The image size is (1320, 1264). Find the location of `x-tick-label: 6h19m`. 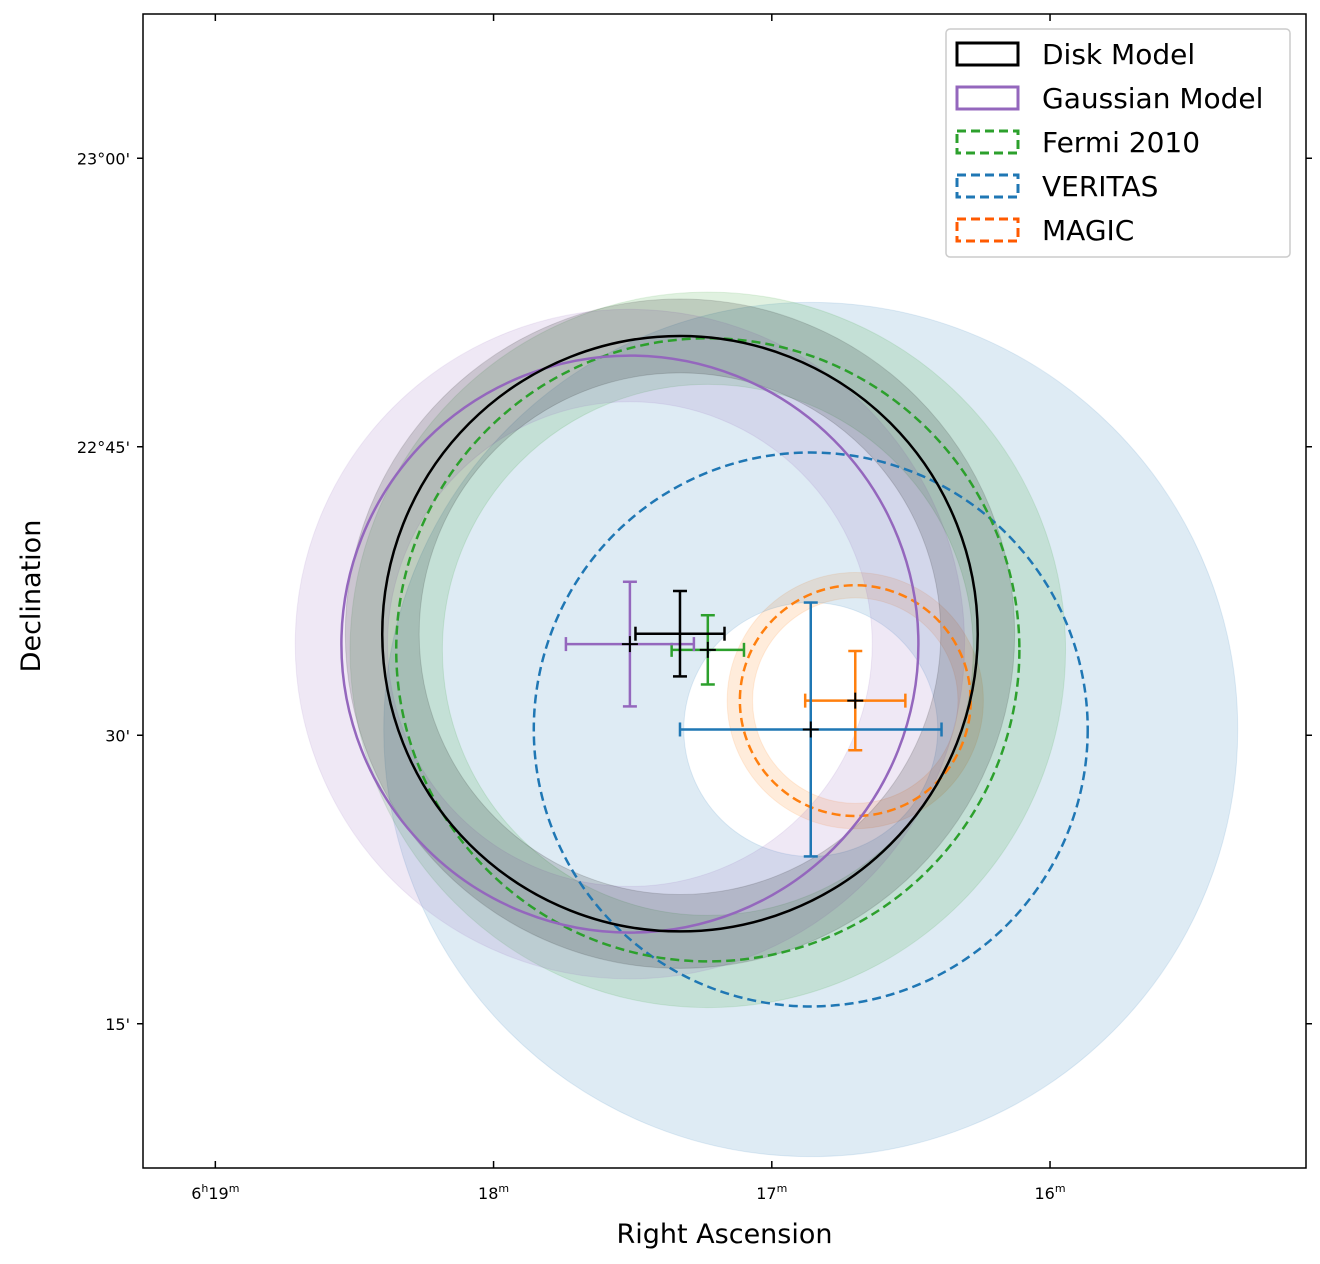

x-tick-label: 6h19m is located at coordinates (215, 1192).